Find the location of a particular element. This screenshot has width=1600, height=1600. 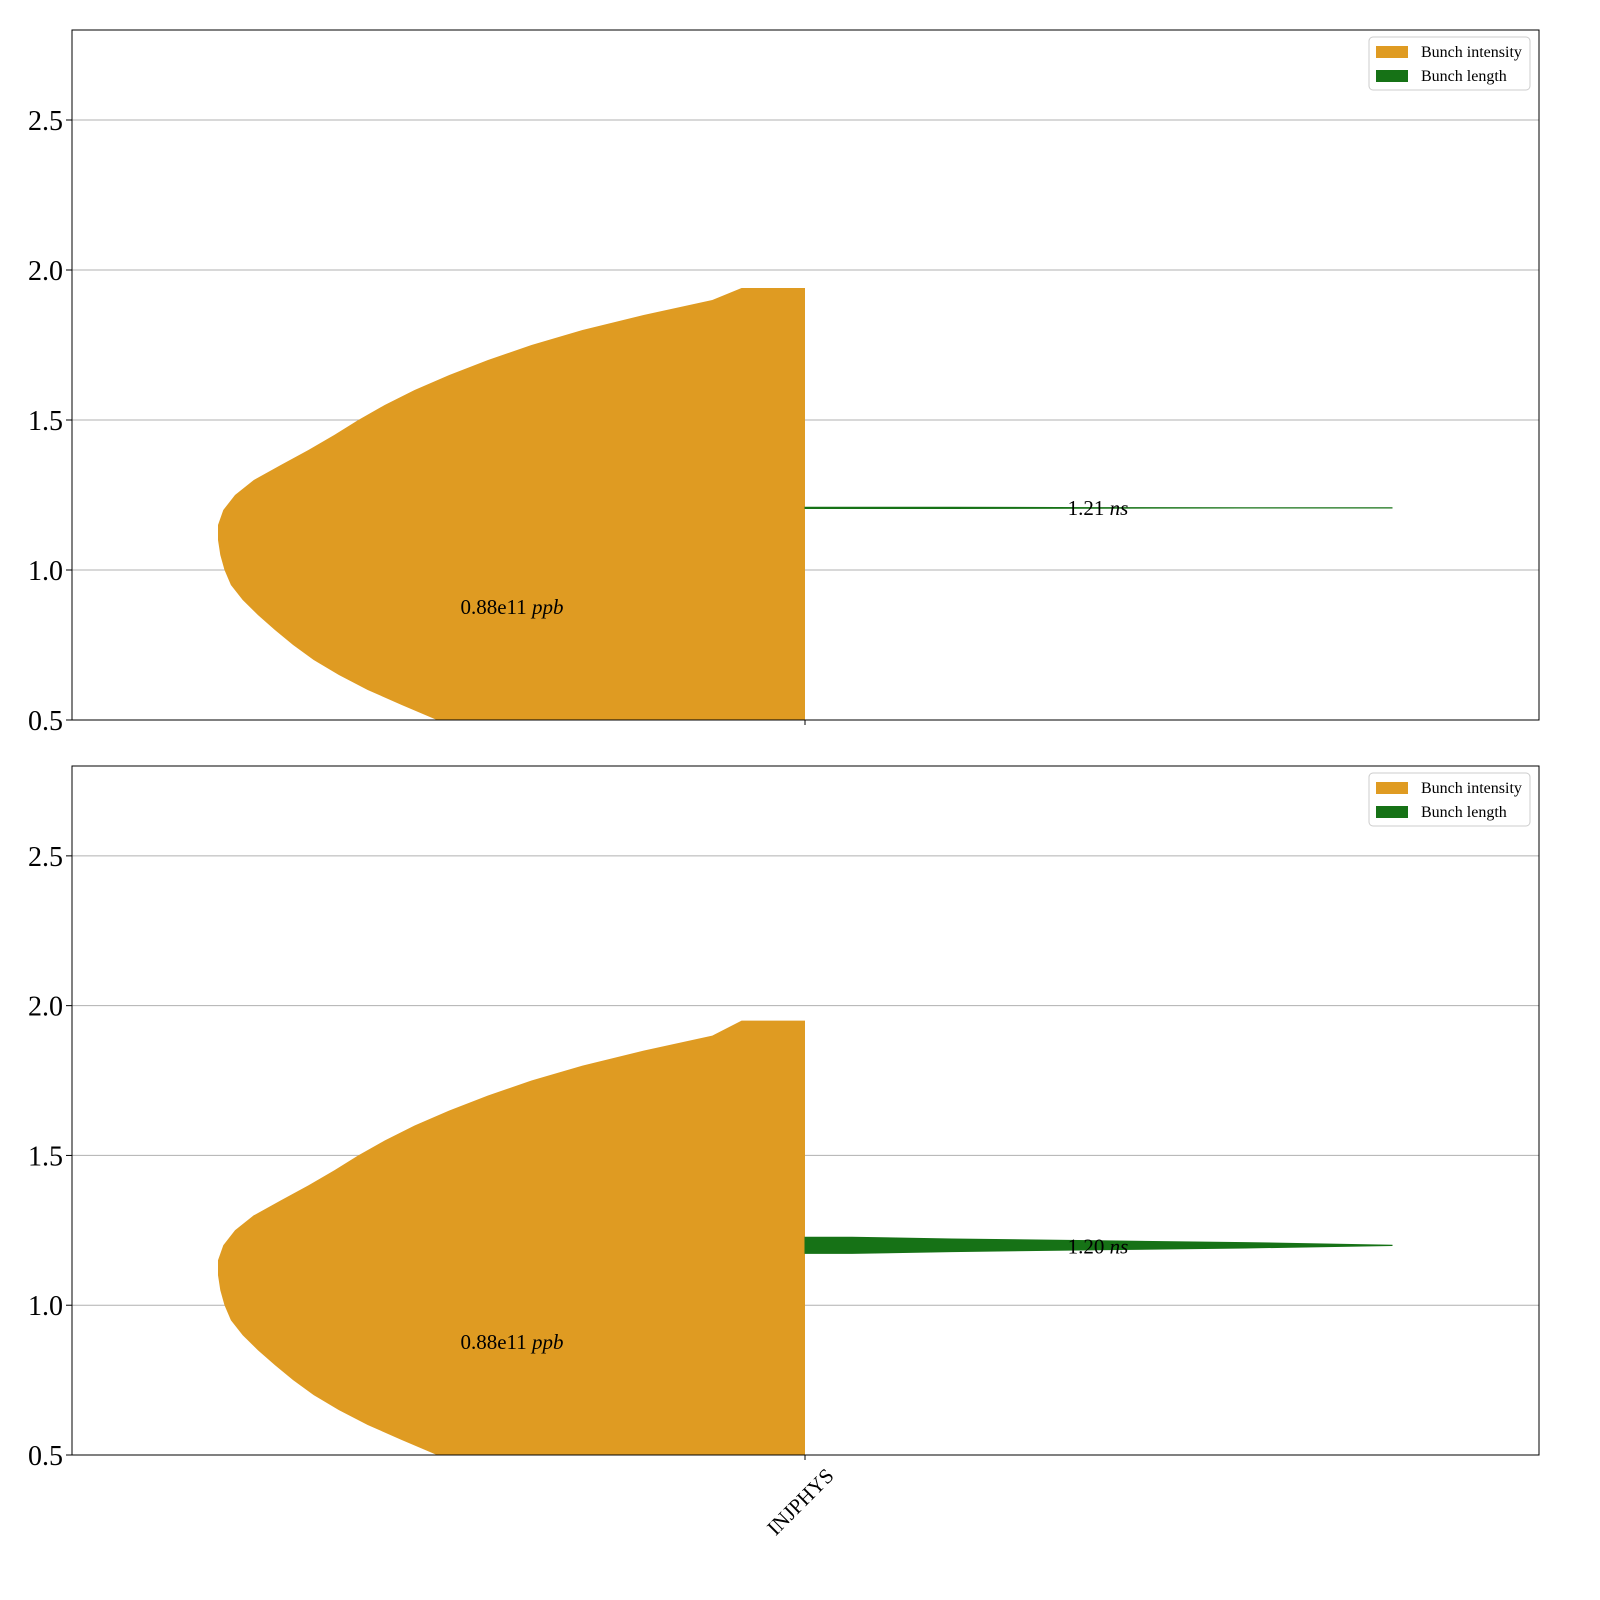

x-tick-label: INJPHYS is located at coordinates (800, 1502).